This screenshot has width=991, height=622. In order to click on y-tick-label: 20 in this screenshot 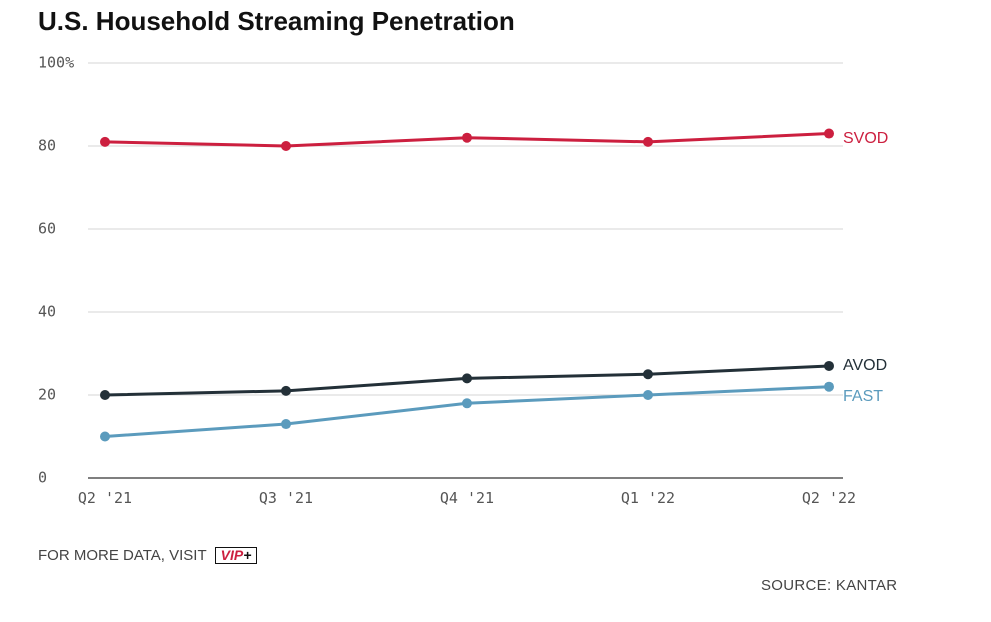, I will do `click(47, 395)`.